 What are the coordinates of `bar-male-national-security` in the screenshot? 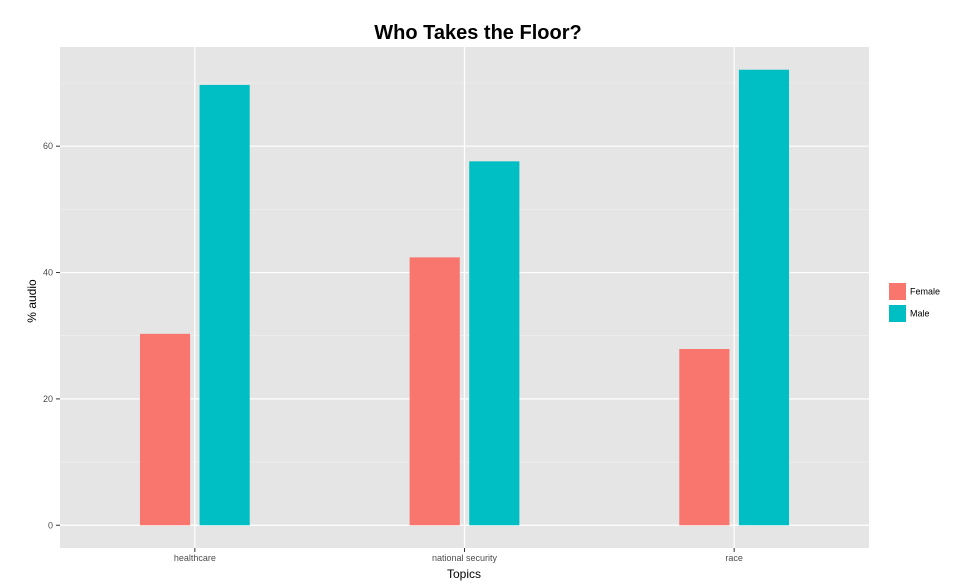 It's located at (494, 343).